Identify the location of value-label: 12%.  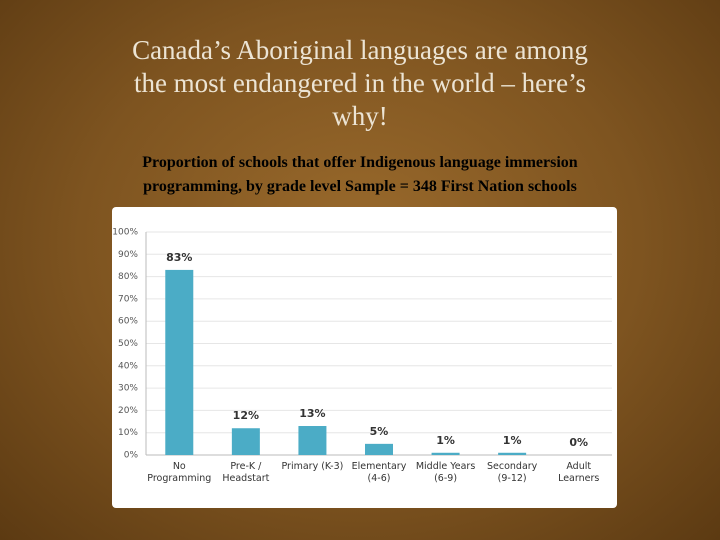
(246, 415).